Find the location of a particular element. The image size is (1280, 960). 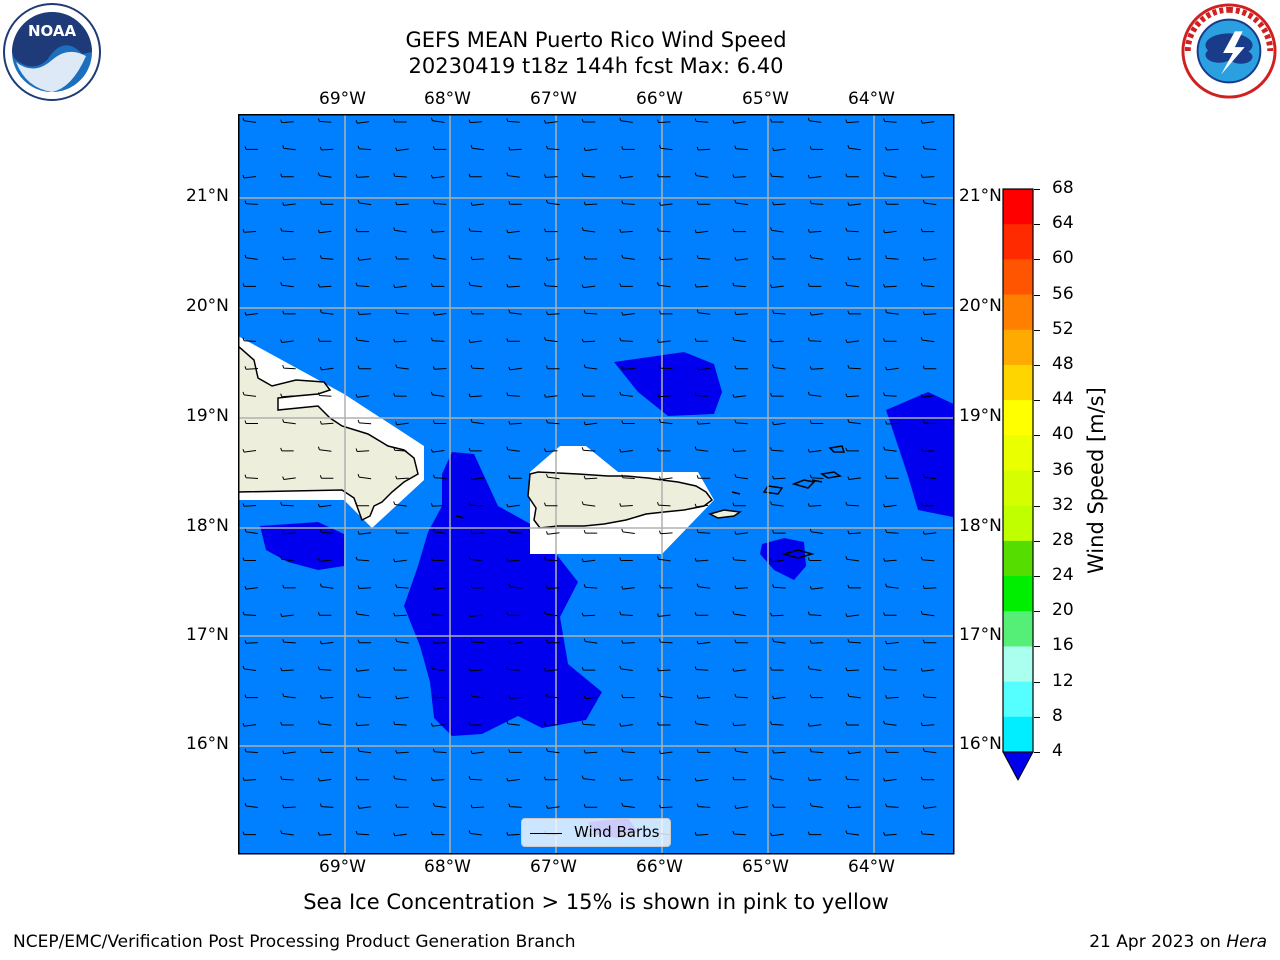

lon-label-top-64w: 64°W is located at coordinates (871, 99).